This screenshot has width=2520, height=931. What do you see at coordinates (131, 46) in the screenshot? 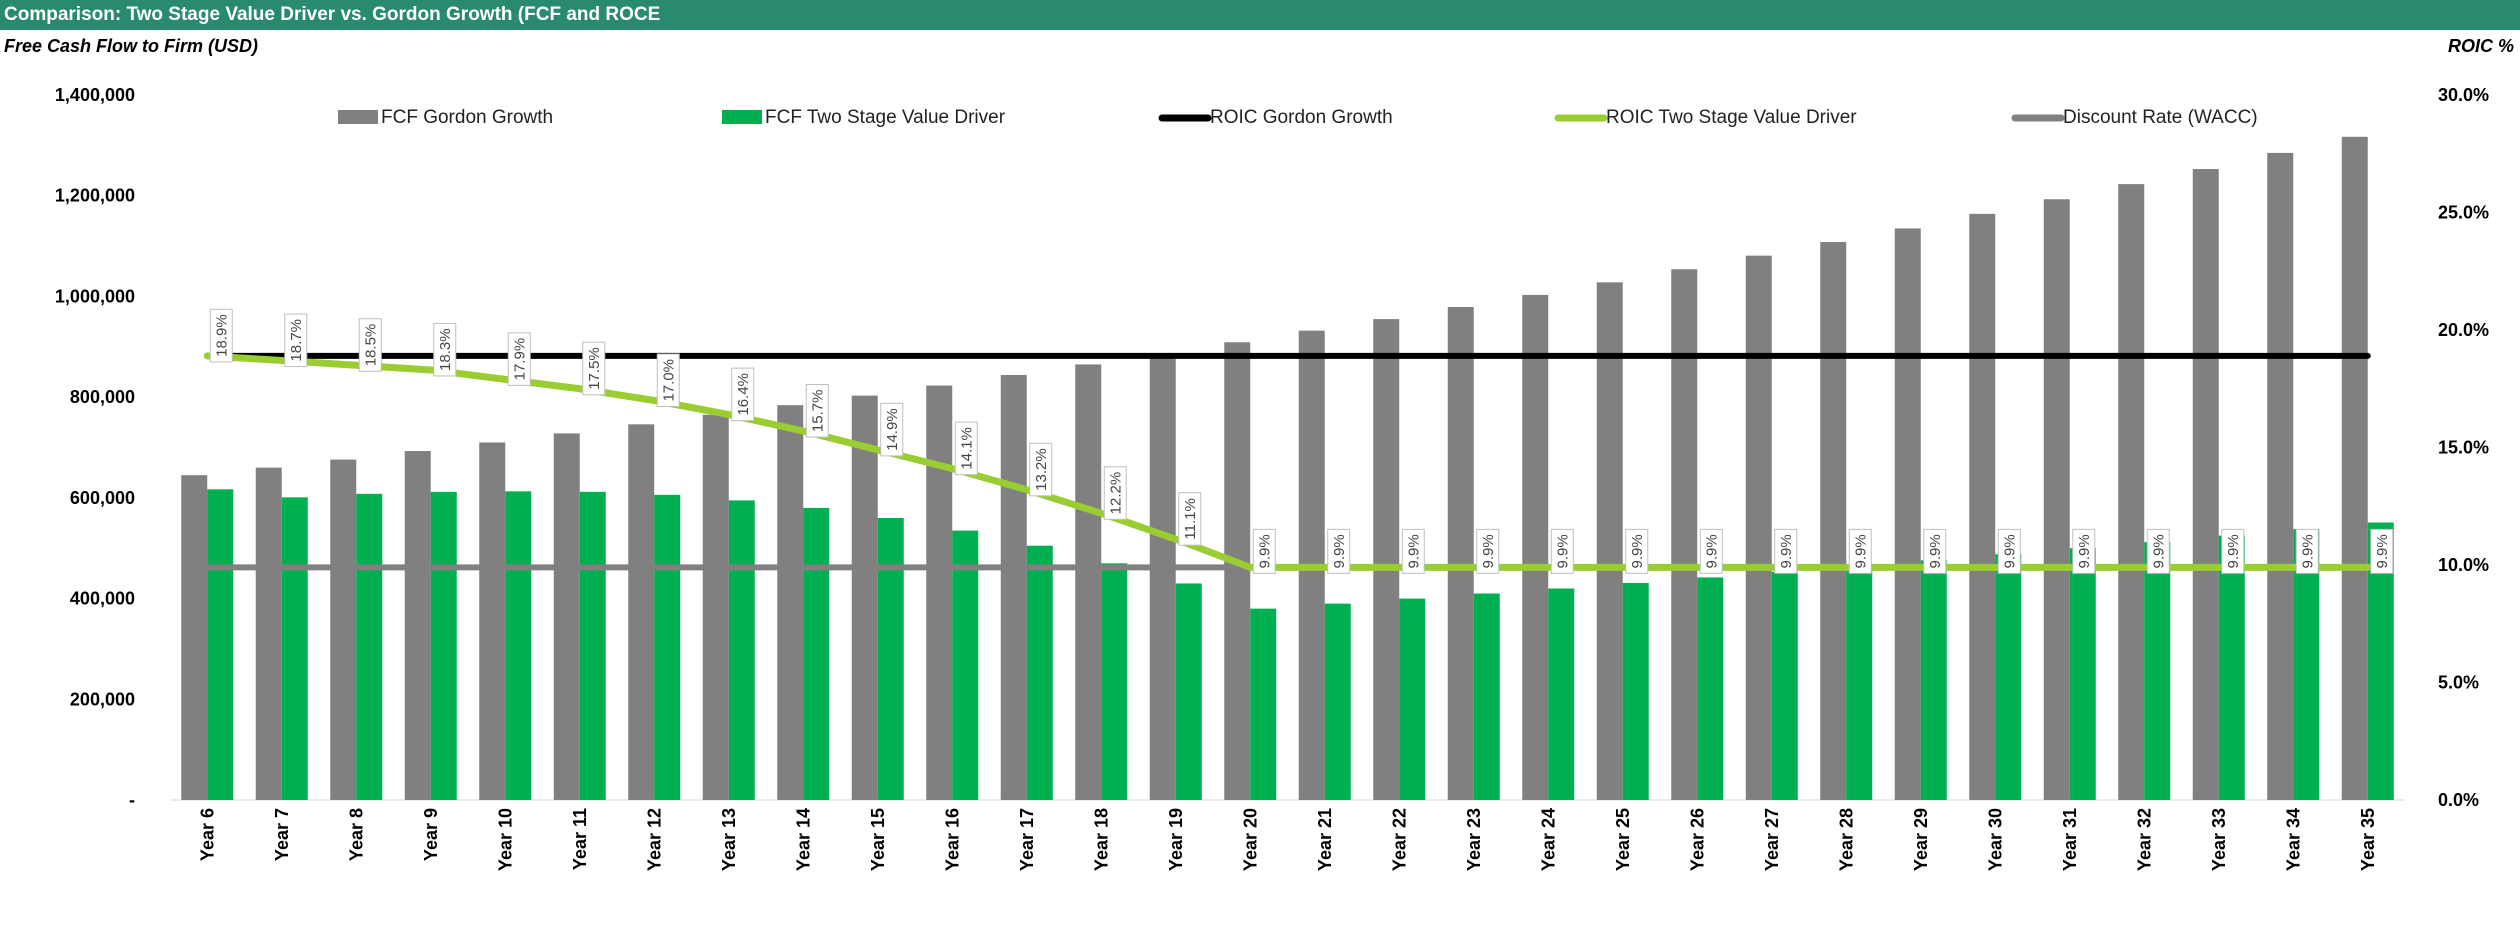
I see `y-axis-title: Free Cash Flow to Firm (USD)` at bounding box center [131, 46].